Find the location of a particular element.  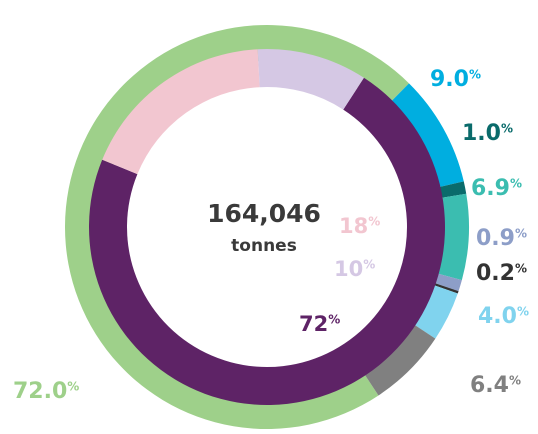

outer-label-2: 1.0% is located at coordinates (487, 133).